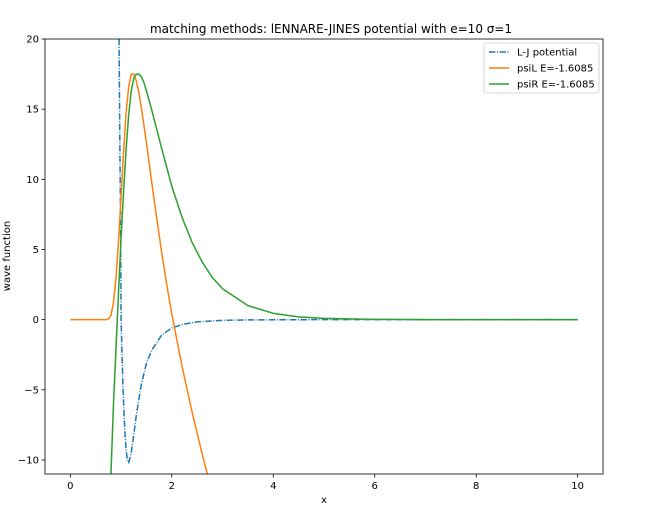 Image resolution: width=647 pixels, height=532 pixels. What do you see at coordinates (577, 486) in the screenshot?
I see `x-tick-label: 10` at bounding box center [577, 486].